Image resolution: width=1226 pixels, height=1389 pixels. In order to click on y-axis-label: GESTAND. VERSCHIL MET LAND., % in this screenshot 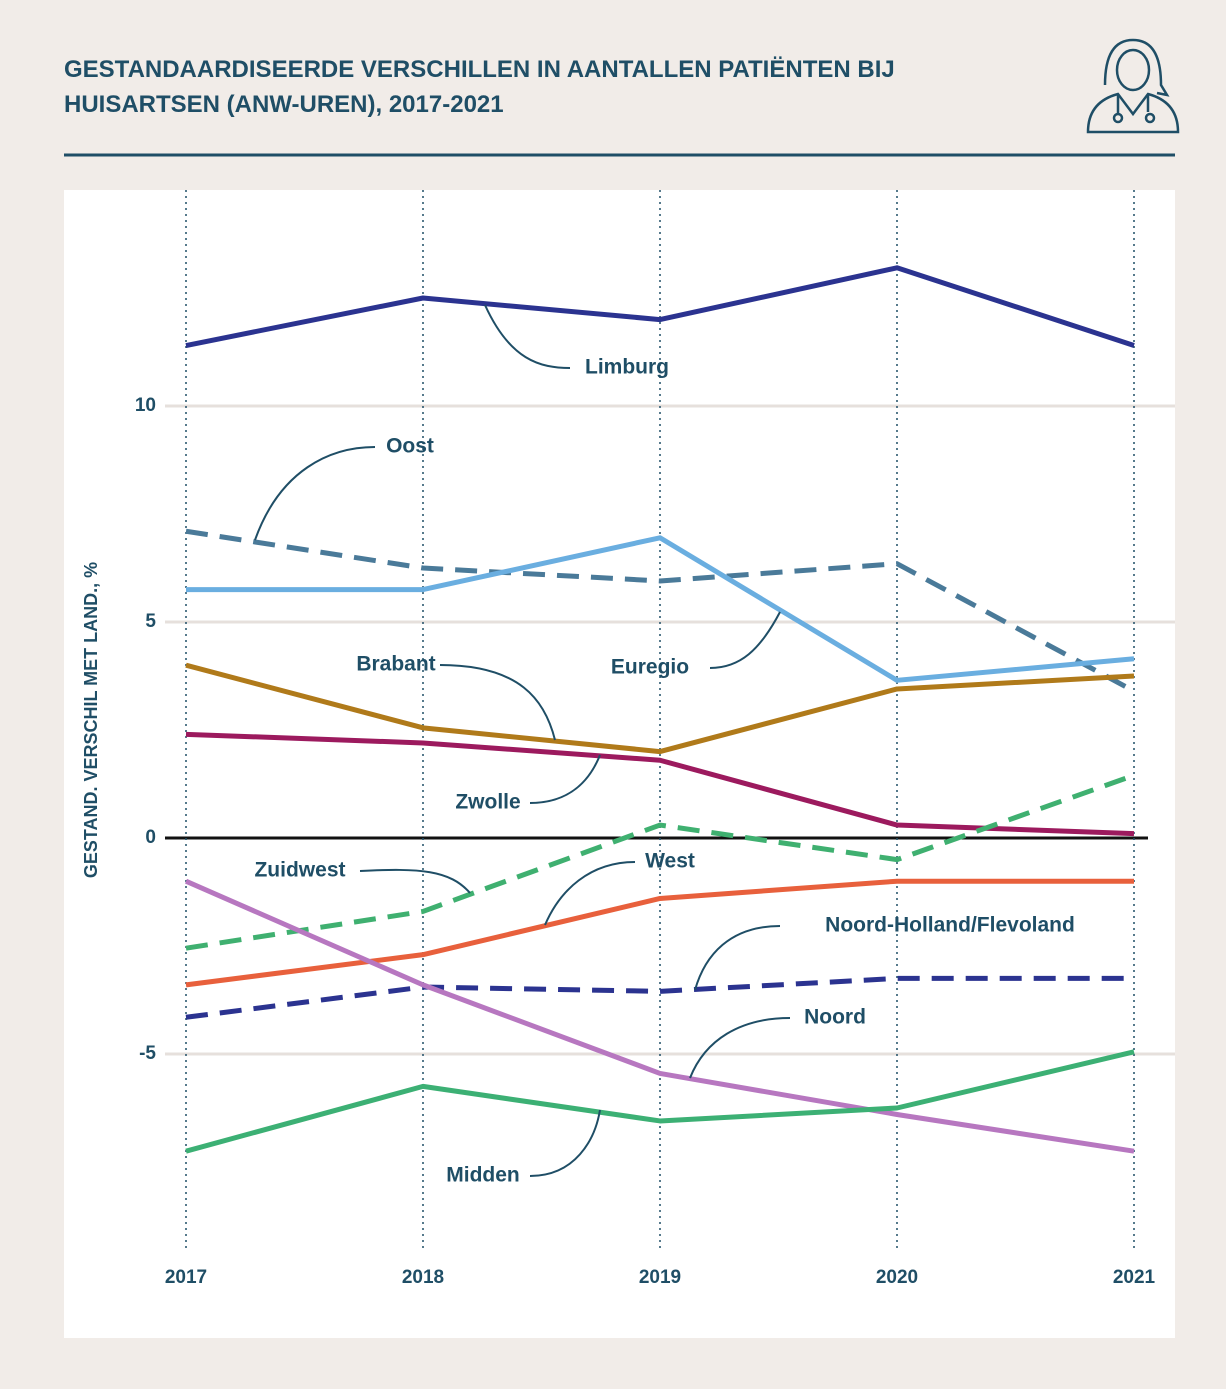, I will do `click(91, 720)`.